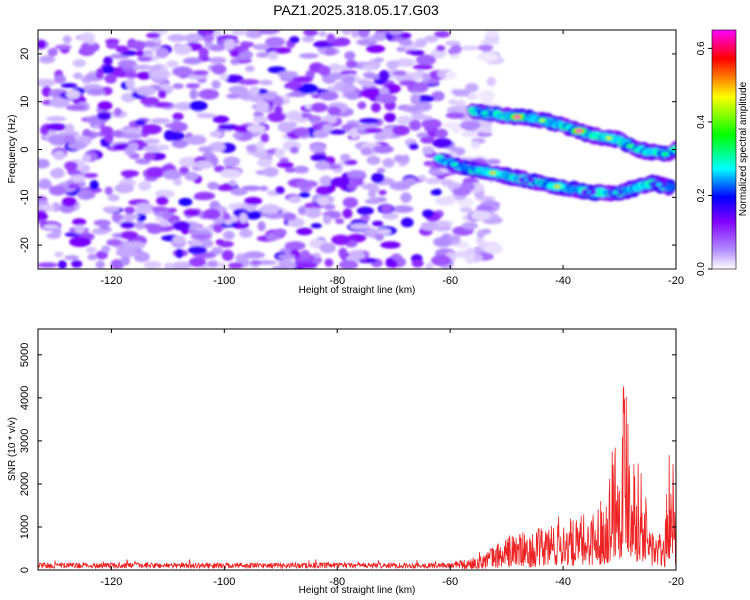 Image resolution: width=750 pixels, height=600 pixels. Describe the element at coordinates (25, 355) in the screenshot. I see `snr-y-tick-label: 5000` at that location.